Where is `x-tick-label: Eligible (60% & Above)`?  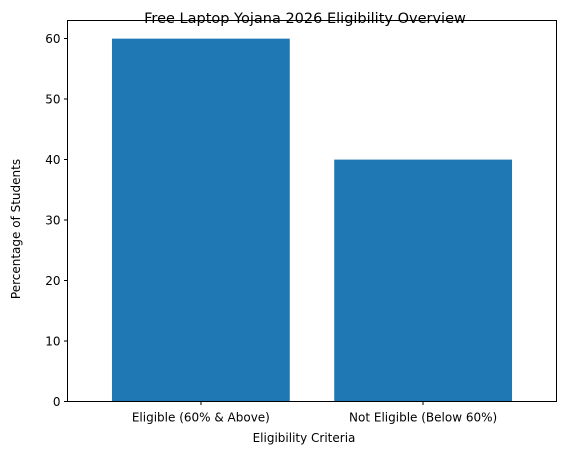 x-tick-label: Eligible (60% & Above) is located at coordinates (201, 418).